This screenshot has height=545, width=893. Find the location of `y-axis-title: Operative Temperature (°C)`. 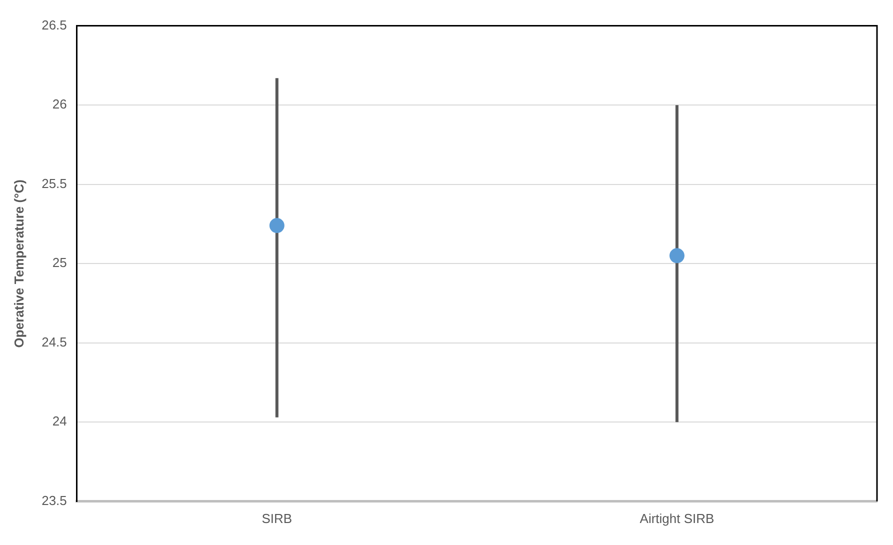

y-axis-title: Operative Temperature (°C) is located at coordinates (18, 263).